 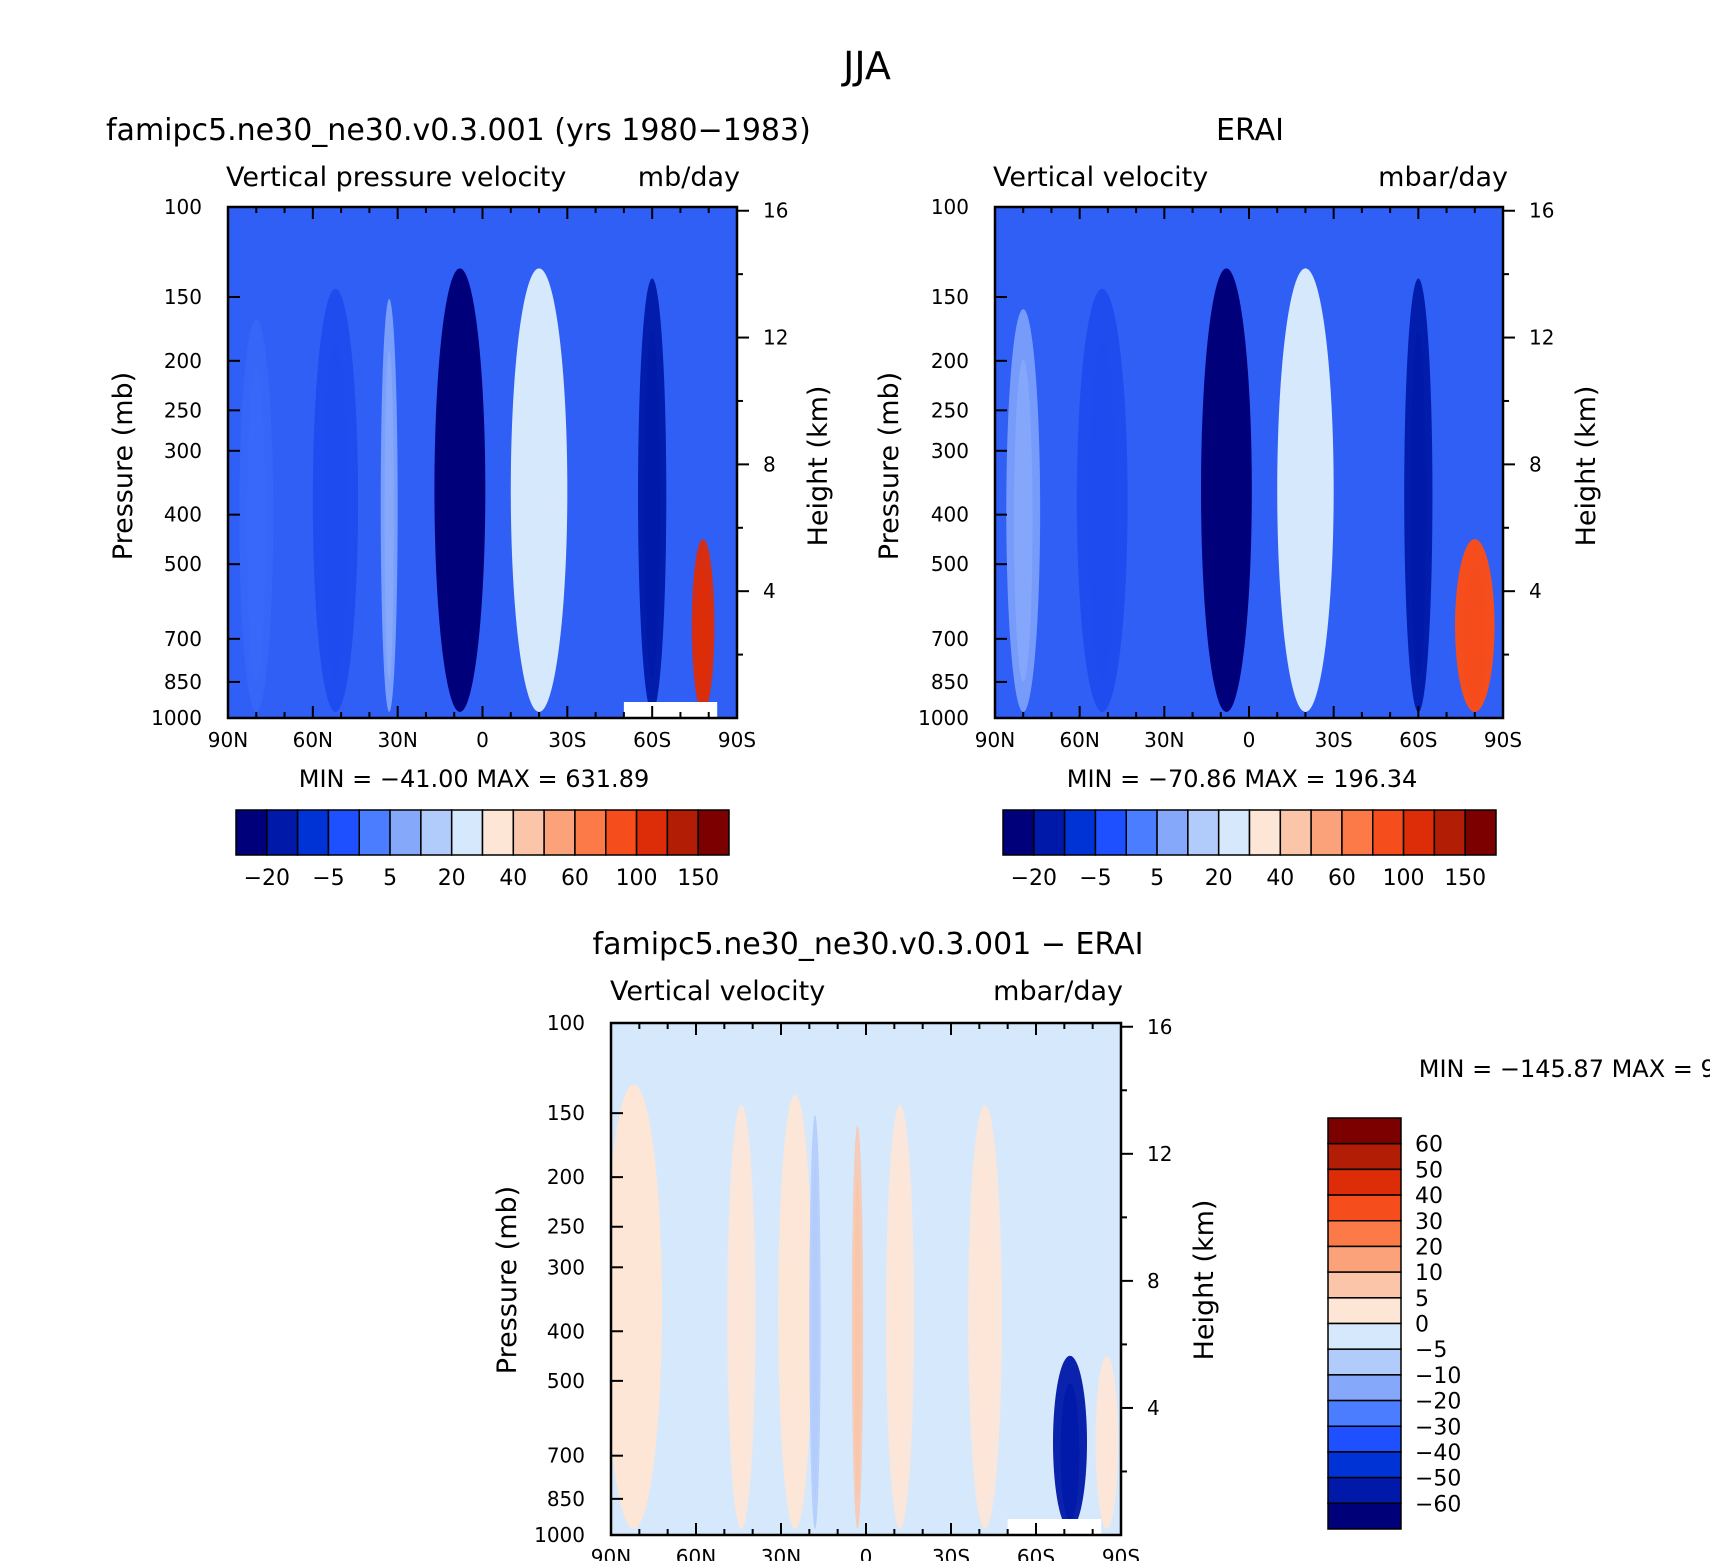 What do you see at coordinates (1564, 1069) in the screenshot?
I see `min-max-stats: MIN = −145.87 MAX = 93.85` at bounding box center [1564, 1069].